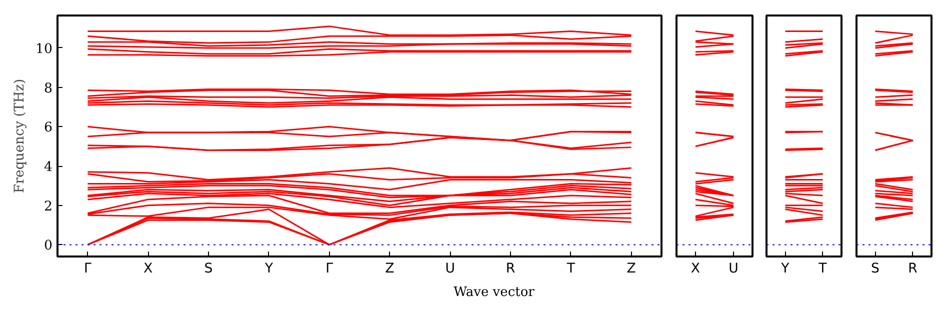 Image resolution: width=952 pixels, height=310 pixels. Describe the element at coordinates (48, 167) in the screenshot. I see `y-tick-label: 4` at that location.